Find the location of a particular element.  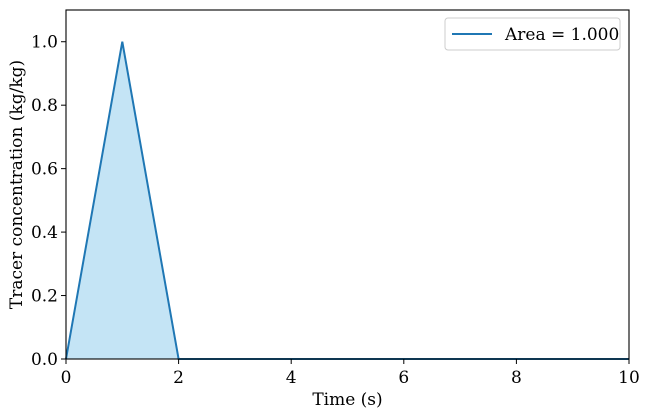

x-tick-label: 8 is located at coordinates (516, 378).